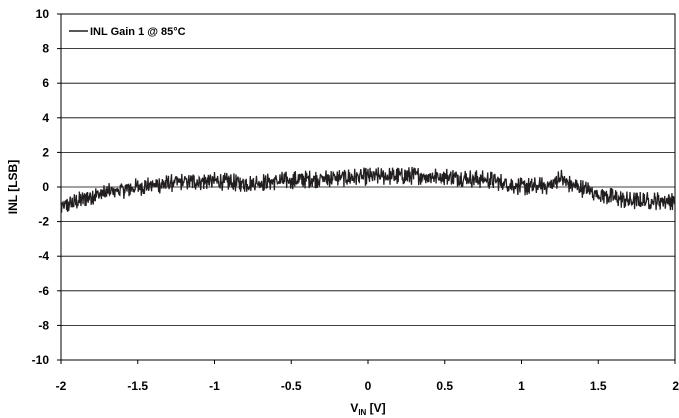 Image resolution: width=679 pixels, height=418 pixels. What do you see at coordinates (45, 83) in the screenshot?
I see `y-tick-label: 6` at bounding box center [45, 83].